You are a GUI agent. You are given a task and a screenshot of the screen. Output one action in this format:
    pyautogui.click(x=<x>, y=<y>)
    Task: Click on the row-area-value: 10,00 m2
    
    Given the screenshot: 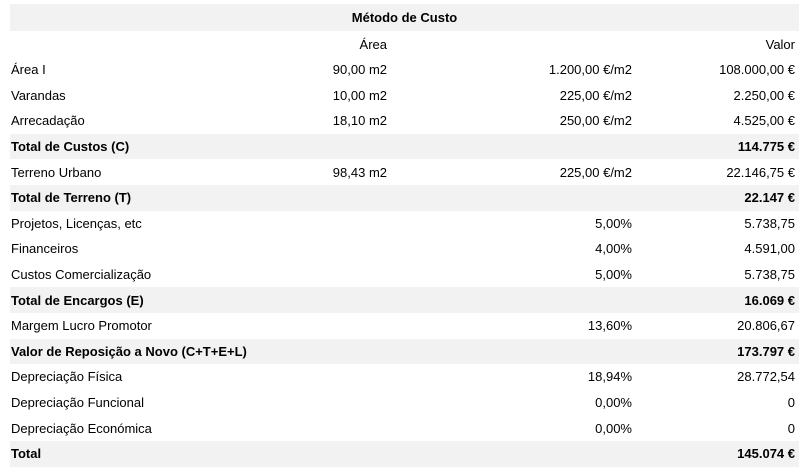 What is the action you would take?
    pyautogui.click(x=359, y=95)
    